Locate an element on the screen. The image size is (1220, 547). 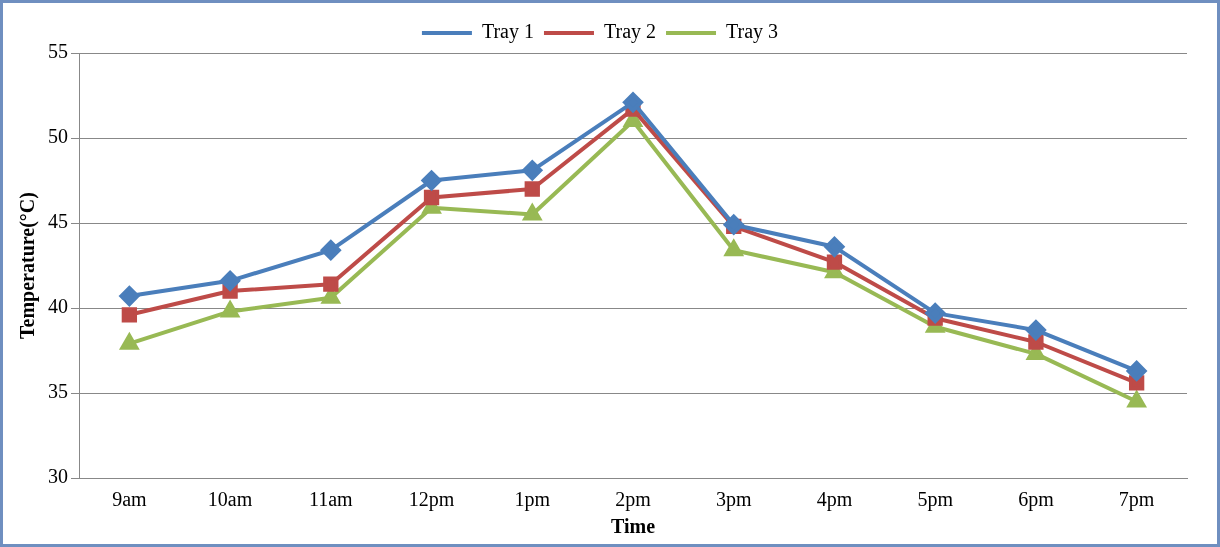
y-tick-label: 35 is located at coordinates (58, 391).